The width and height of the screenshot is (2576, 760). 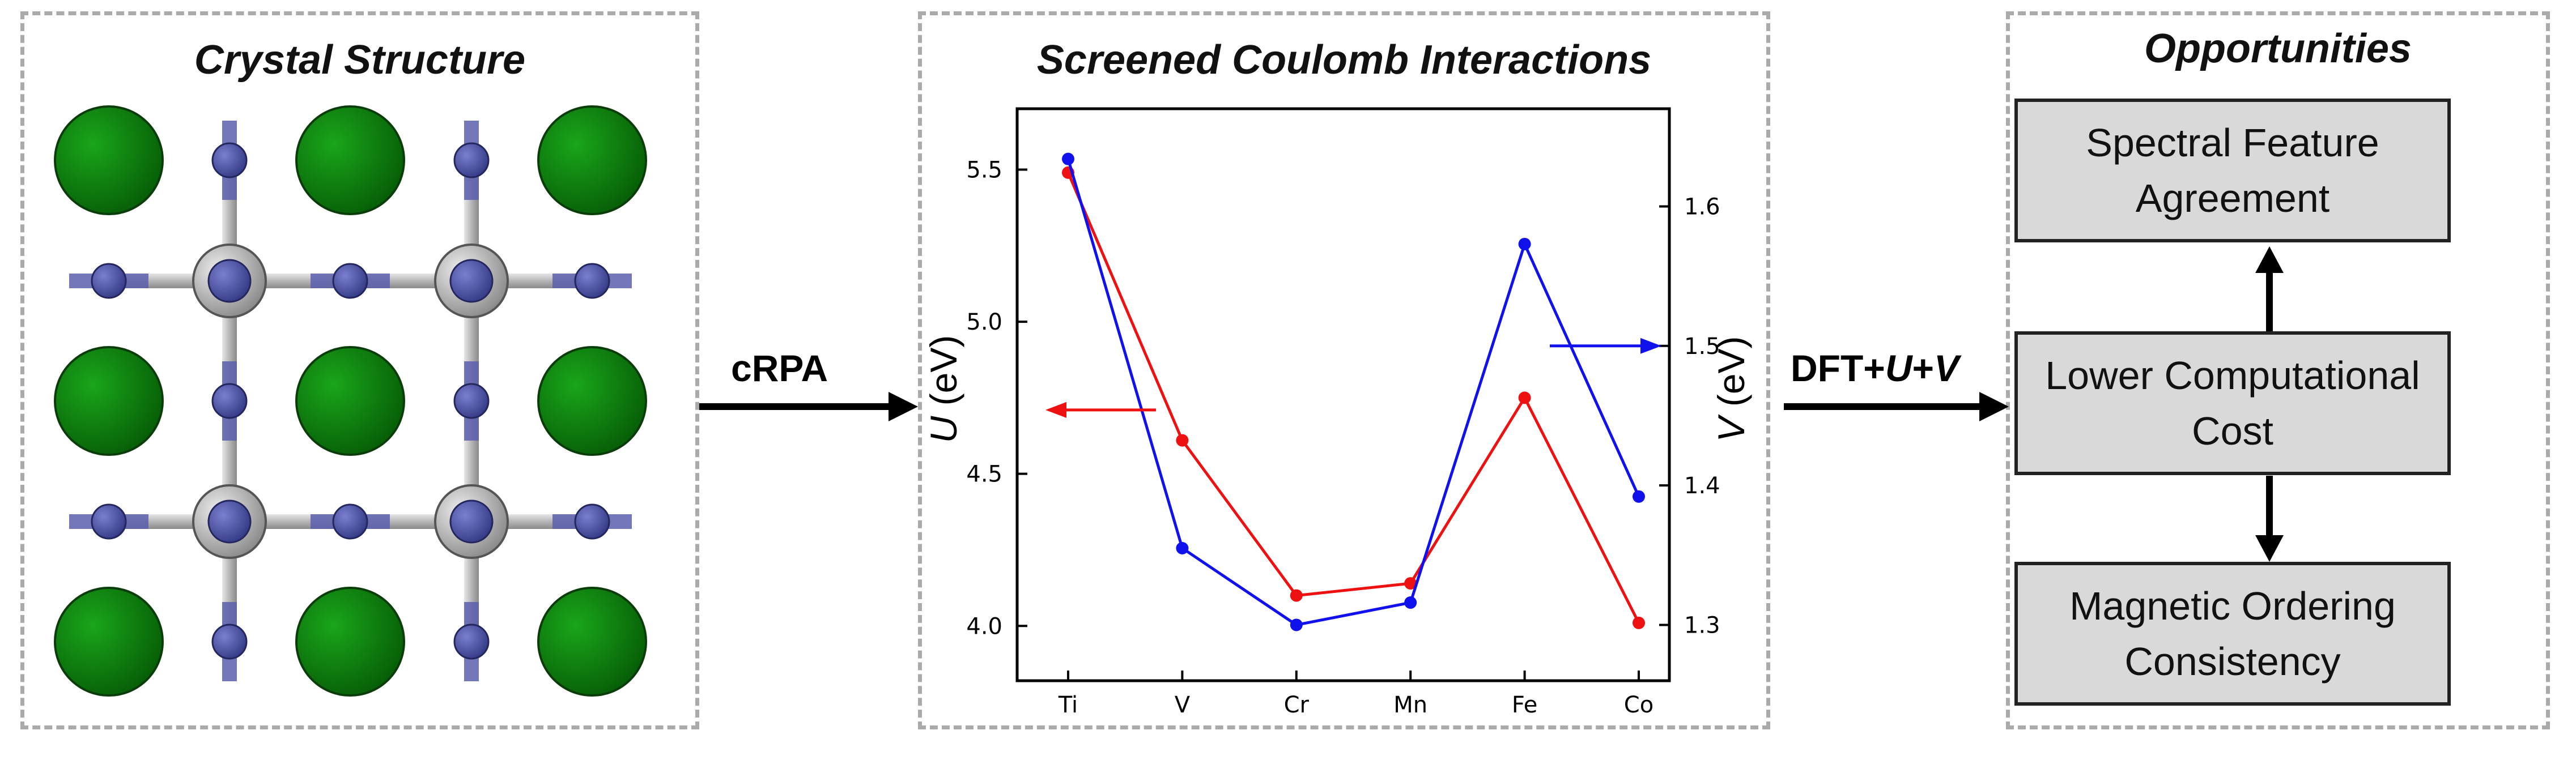 I want to click on axis-indicator-arrows, so click(x=1353, y=378).